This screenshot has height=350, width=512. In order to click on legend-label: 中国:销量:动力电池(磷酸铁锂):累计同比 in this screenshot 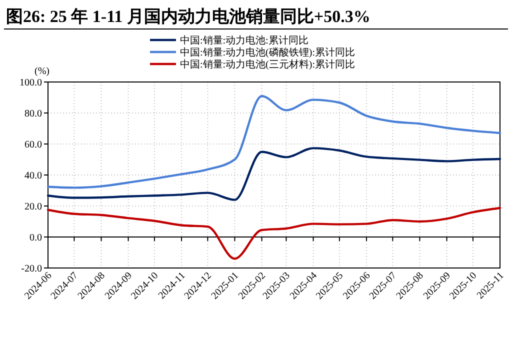, I will do `click(267, 52)`.